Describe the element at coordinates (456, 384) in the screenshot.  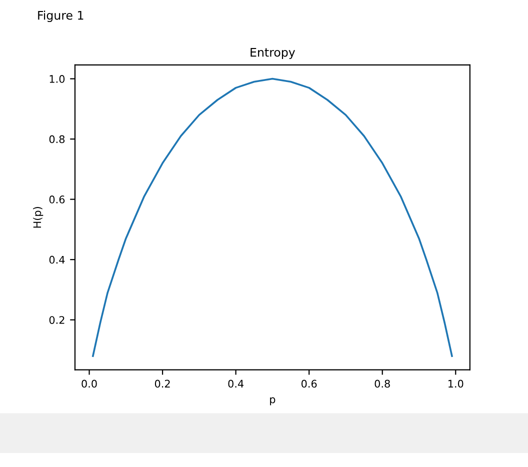
I see `x-tick-label: 1.0` at that location.